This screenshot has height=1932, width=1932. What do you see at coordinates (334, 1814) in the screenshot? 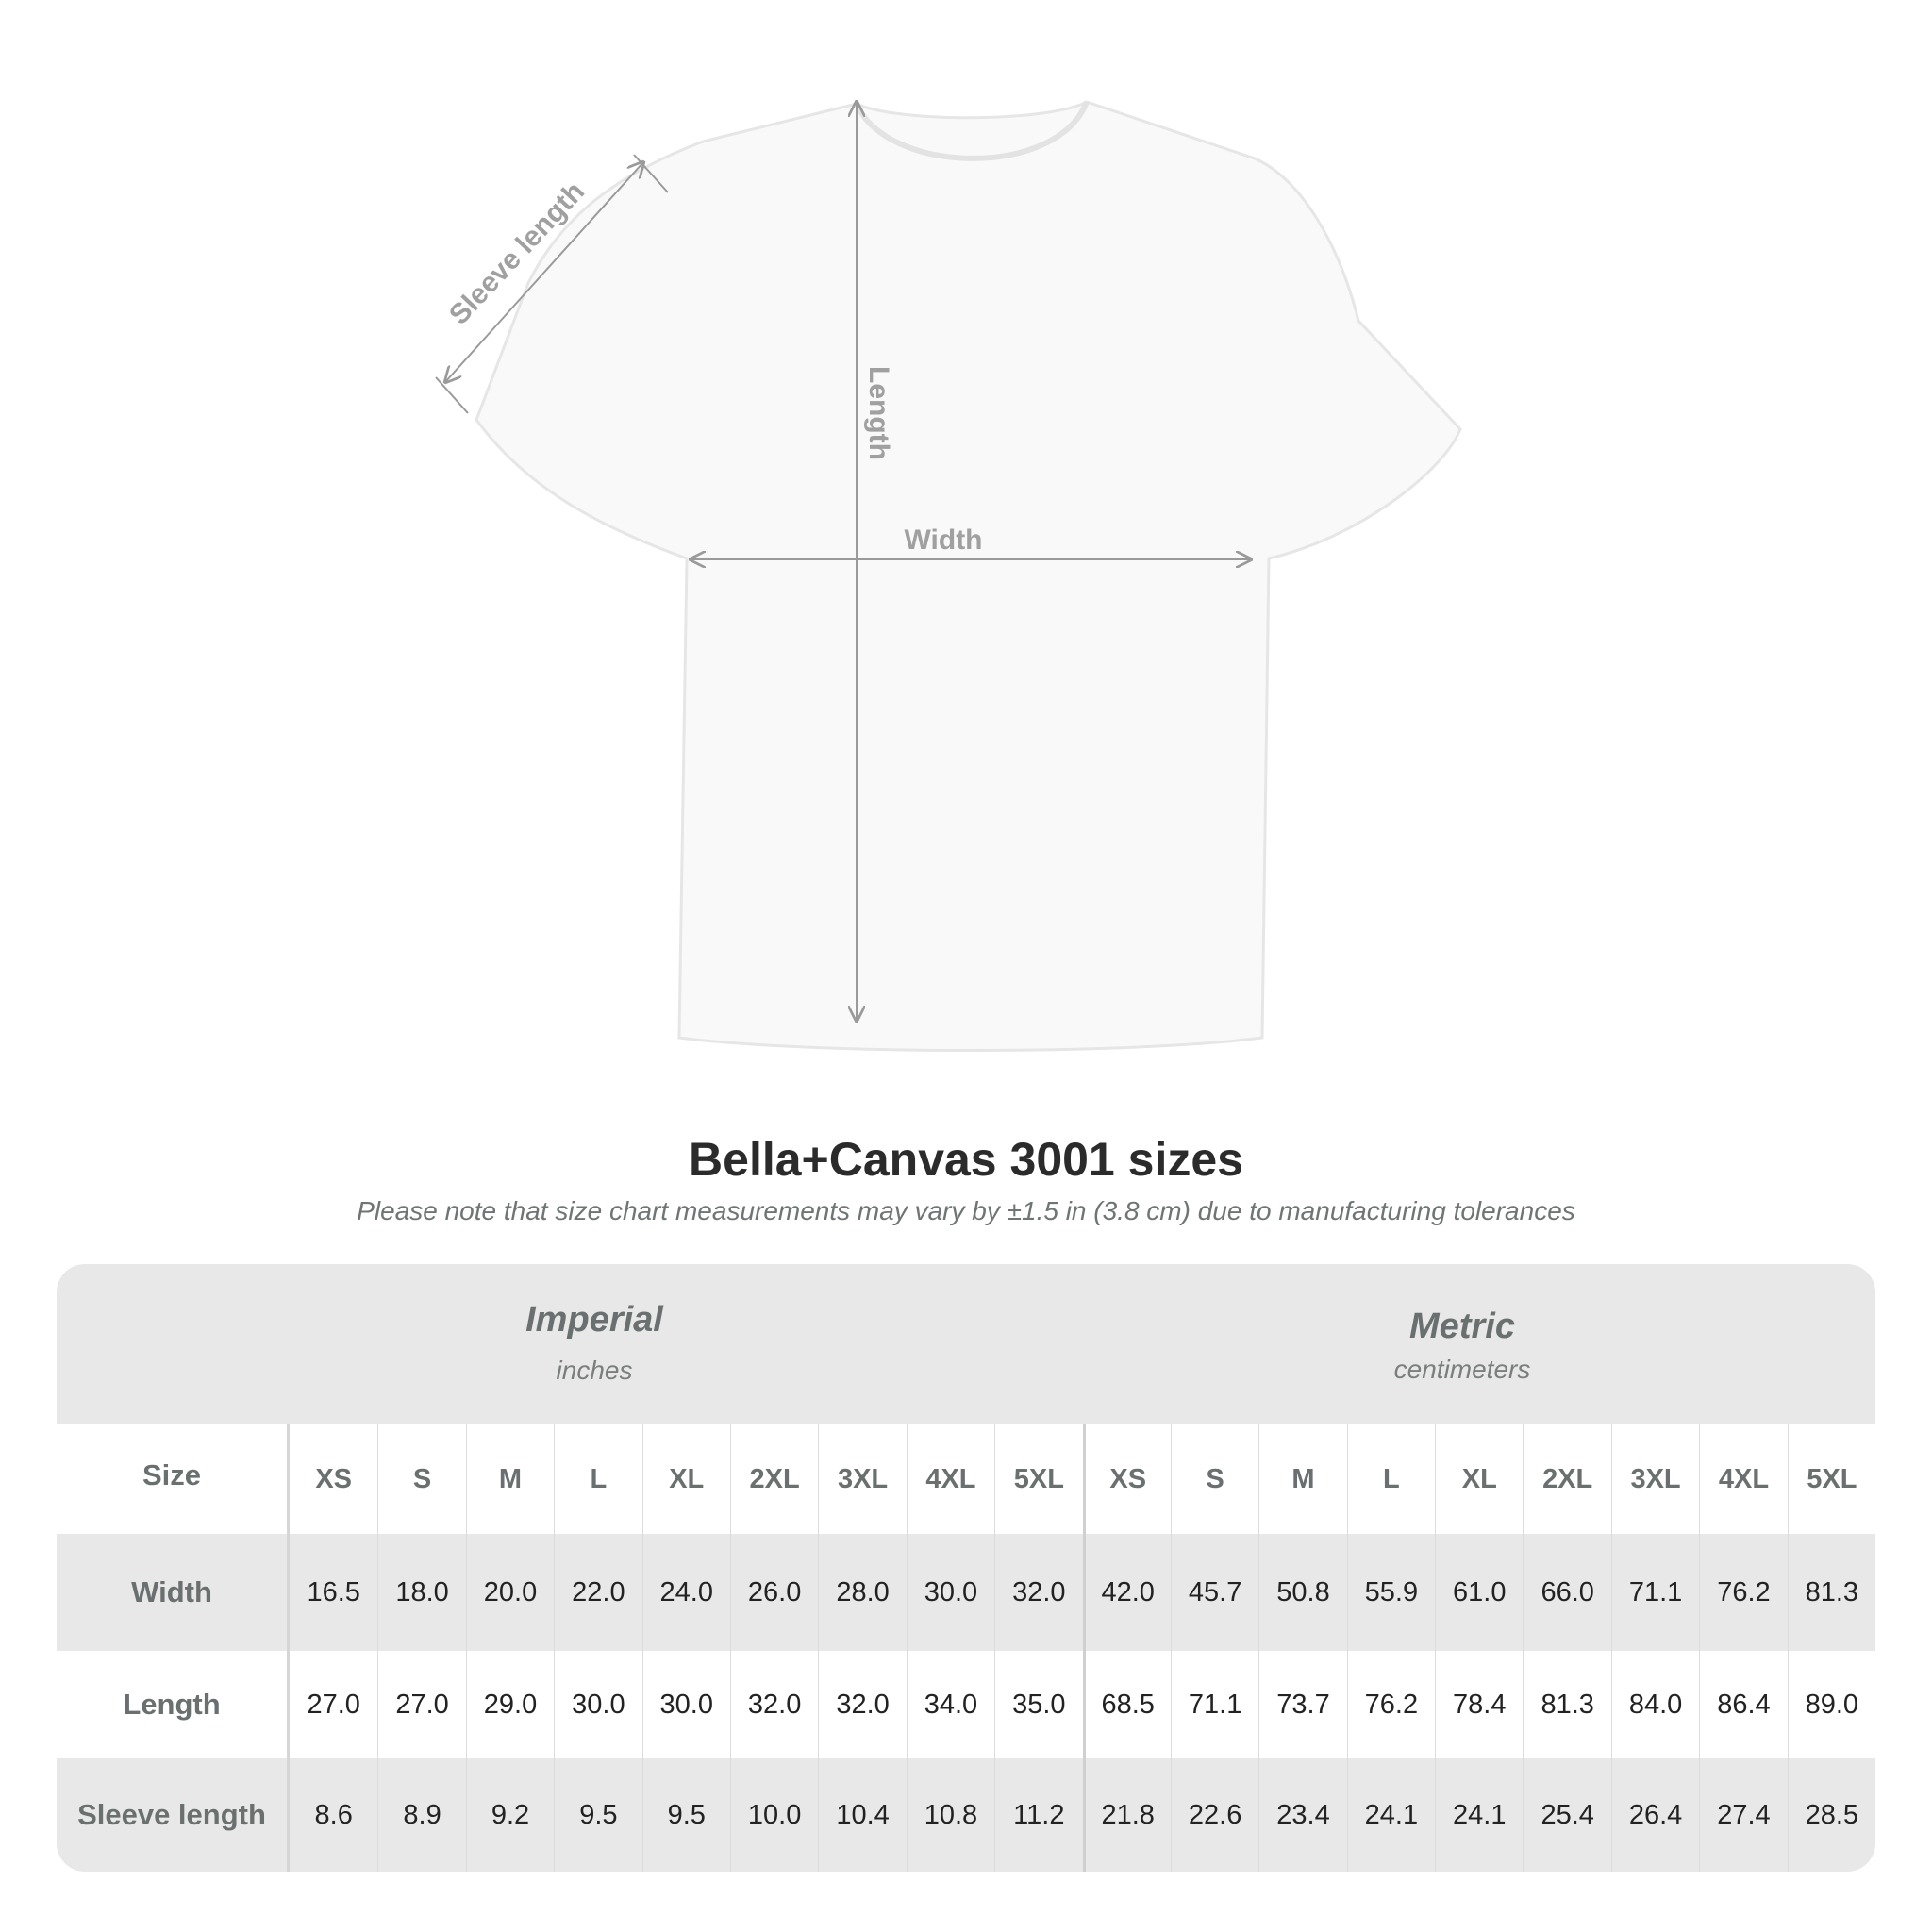
I see `table-cell: 8.6` at bounding box center [334, 1814].